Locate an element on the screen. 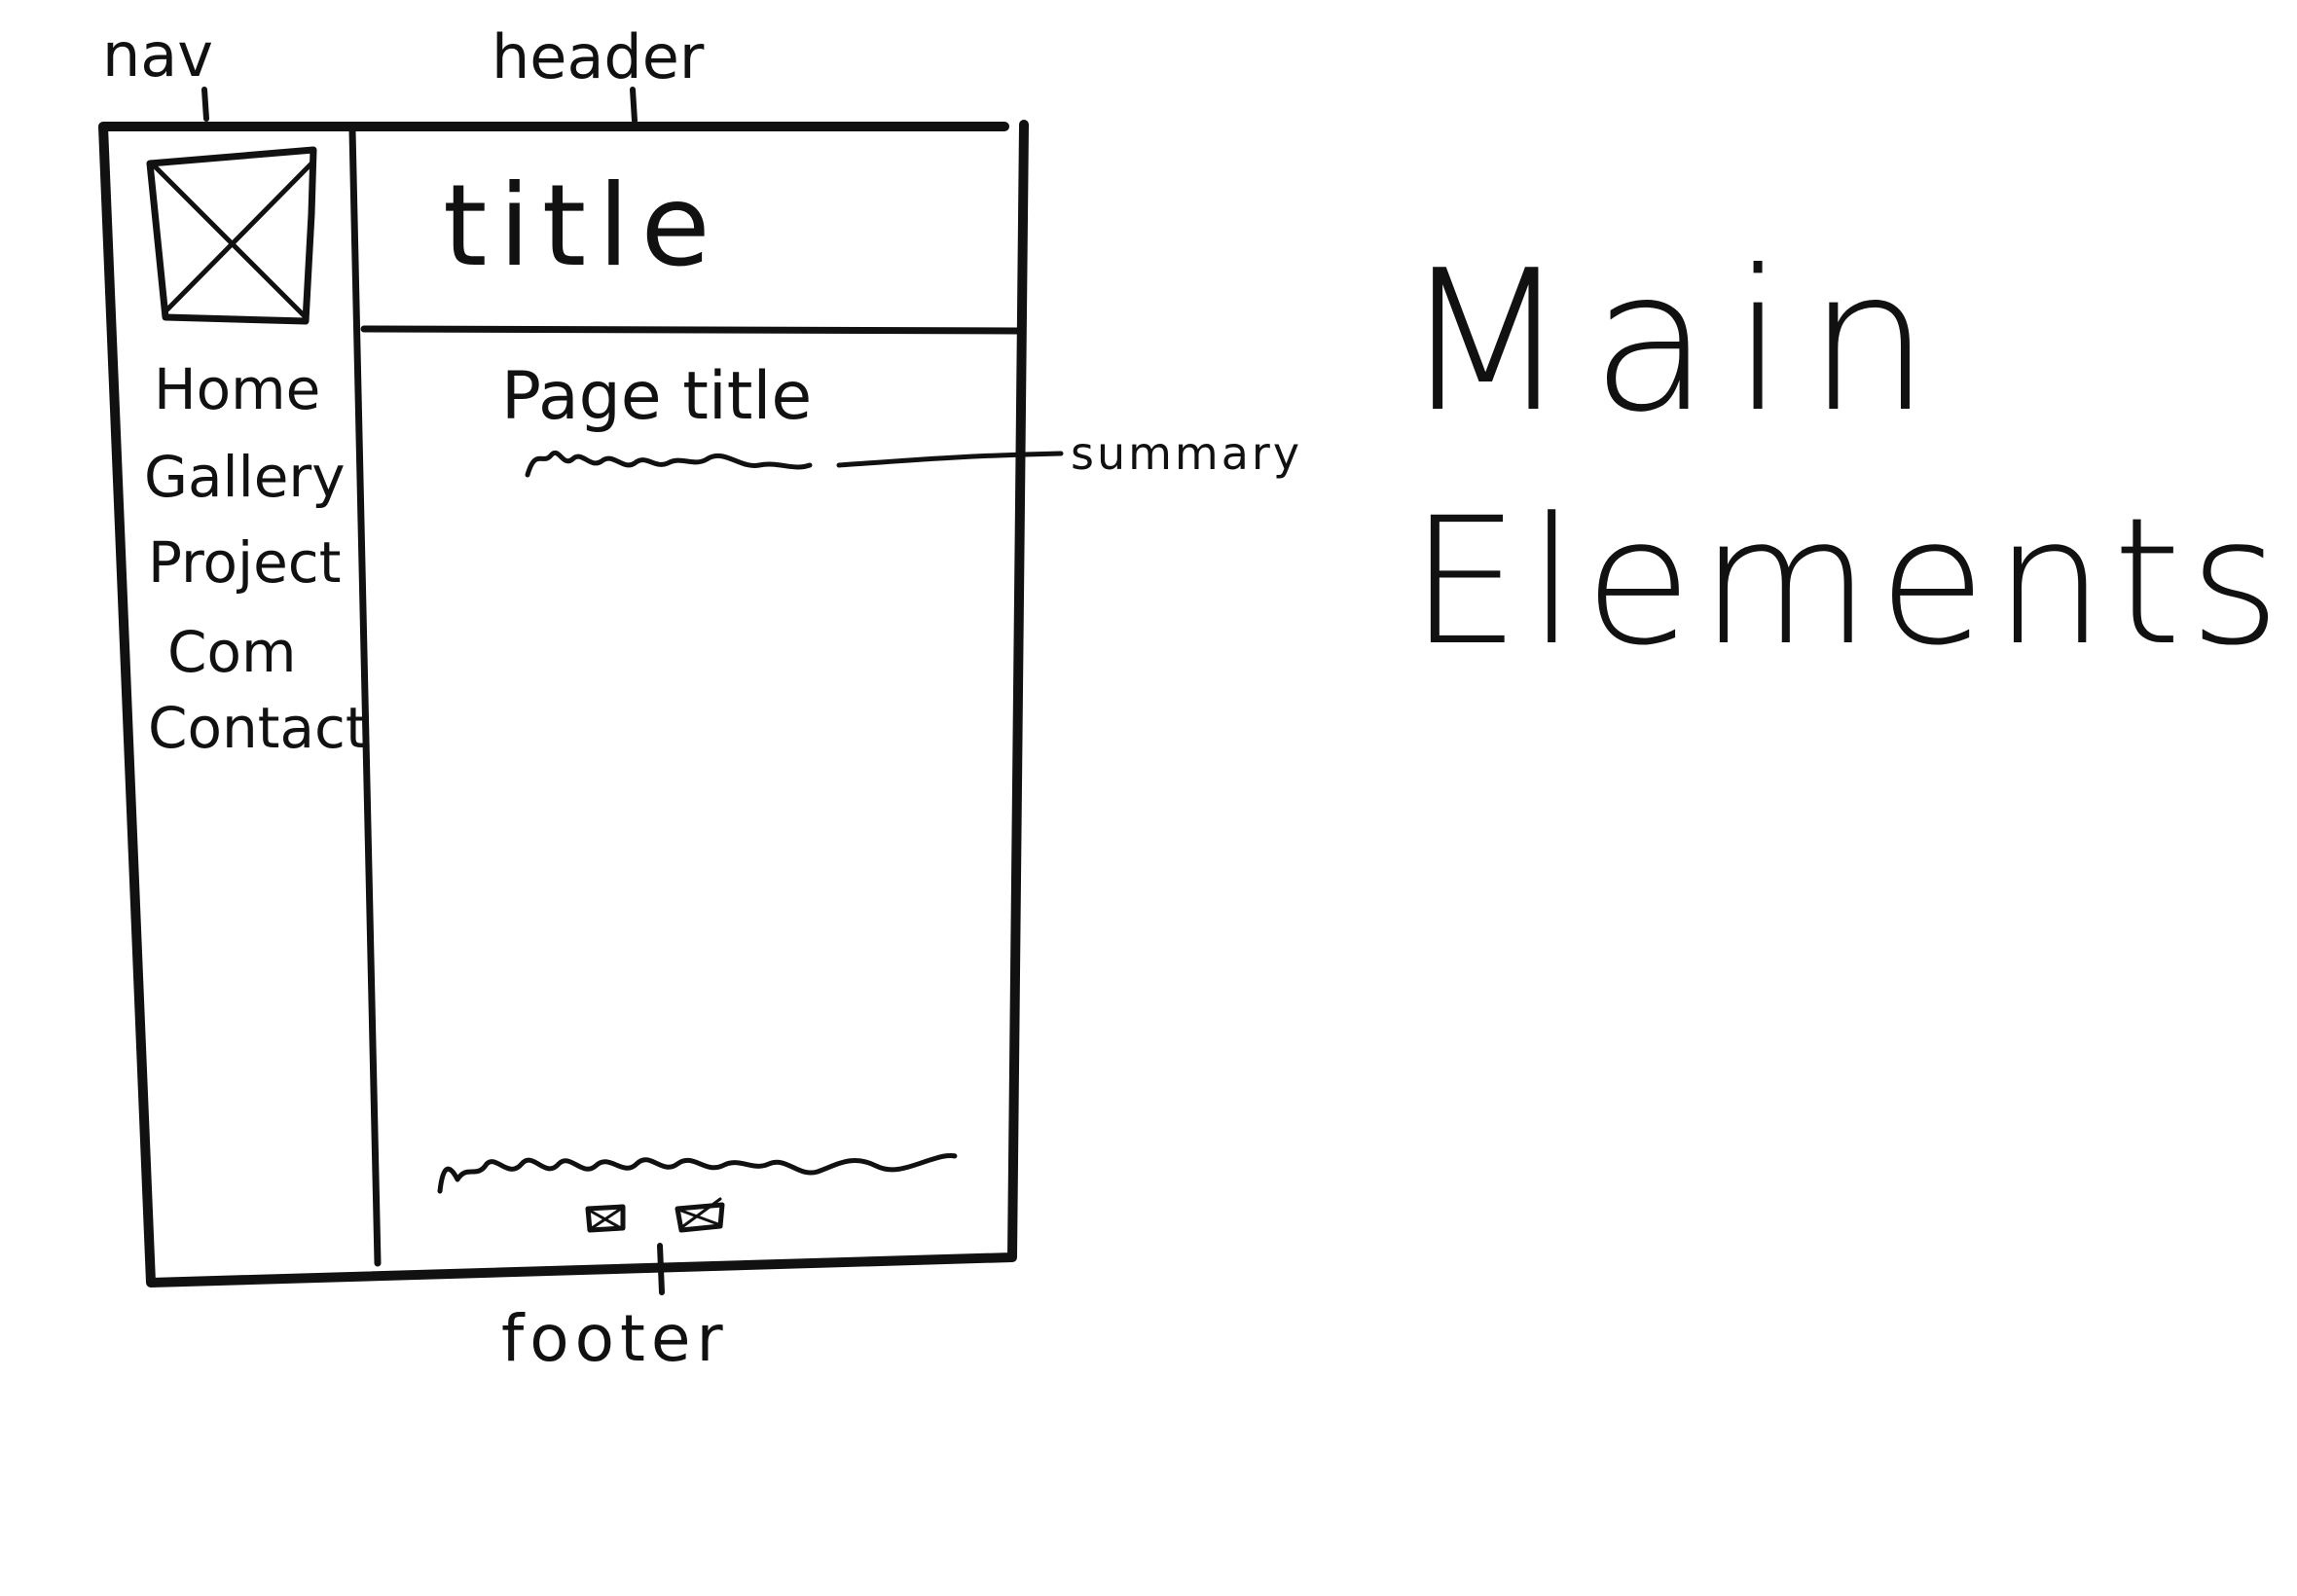 This screenshot has width=2297, height=1596. page-title: Page title is located at coordinates (656, 396).